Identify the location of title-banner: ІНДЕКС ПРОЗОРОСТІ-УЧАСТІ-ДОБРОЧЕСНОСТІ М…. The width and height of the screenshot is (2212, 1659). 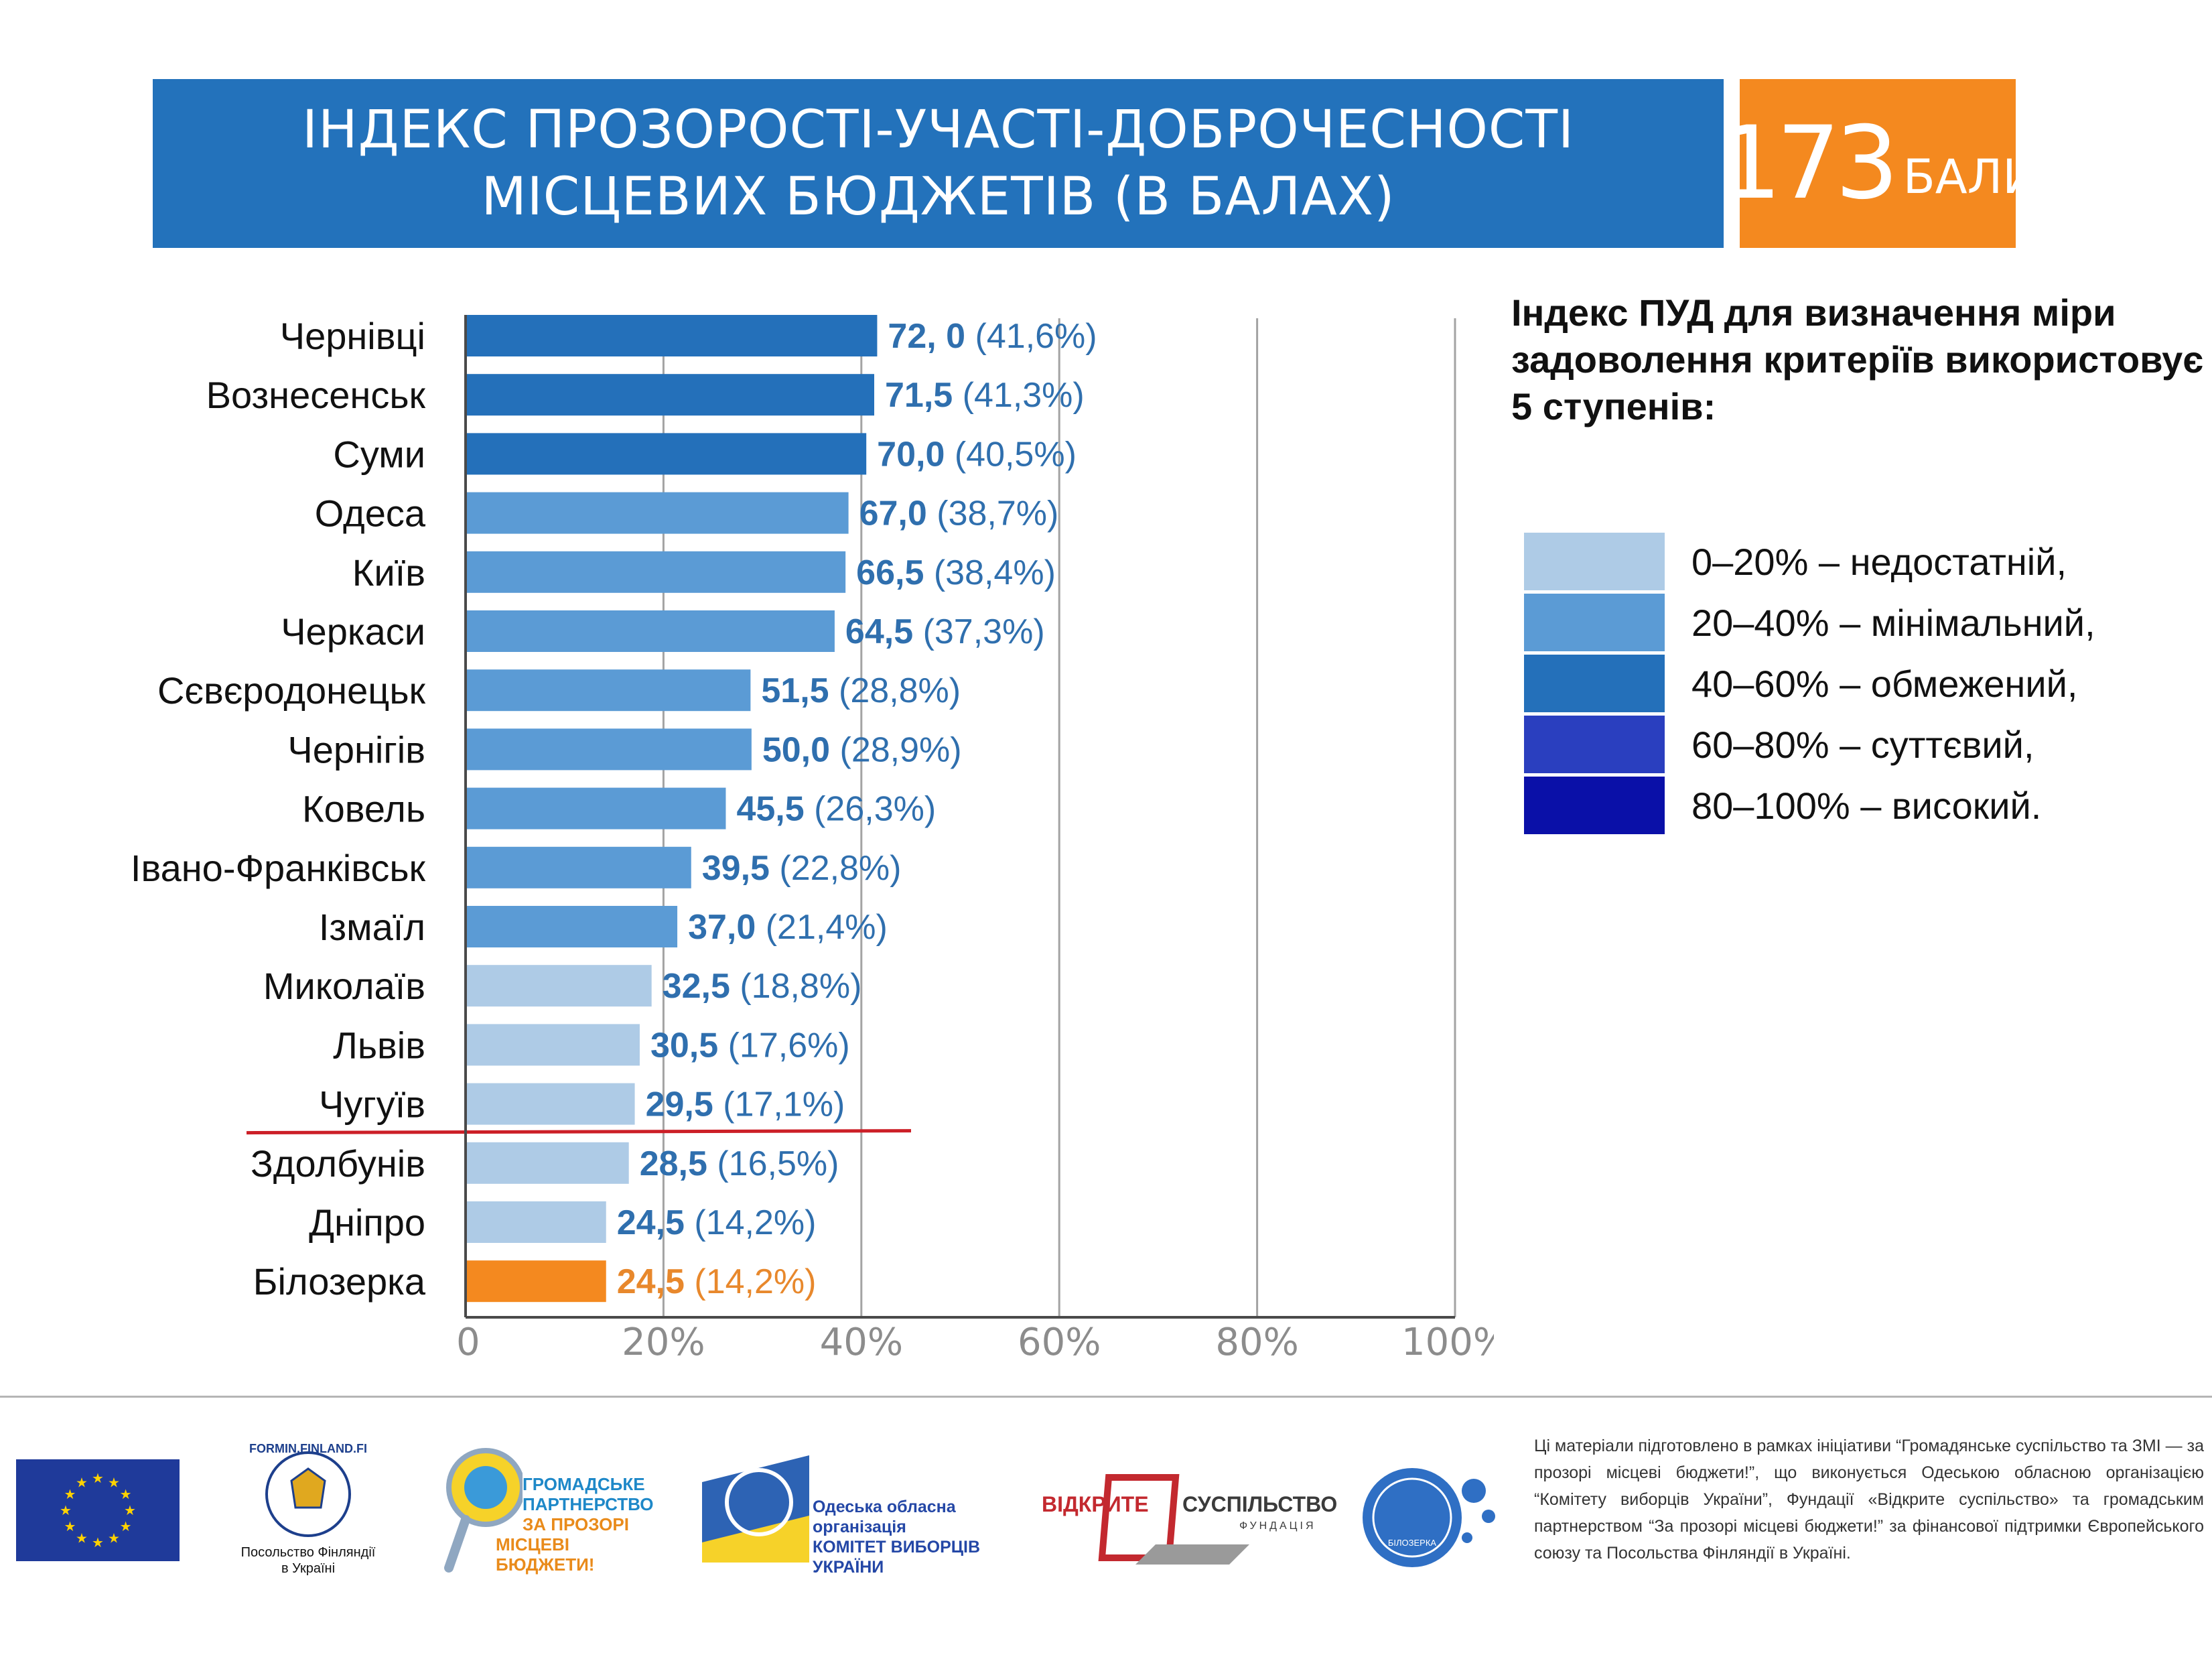
(939, 163).